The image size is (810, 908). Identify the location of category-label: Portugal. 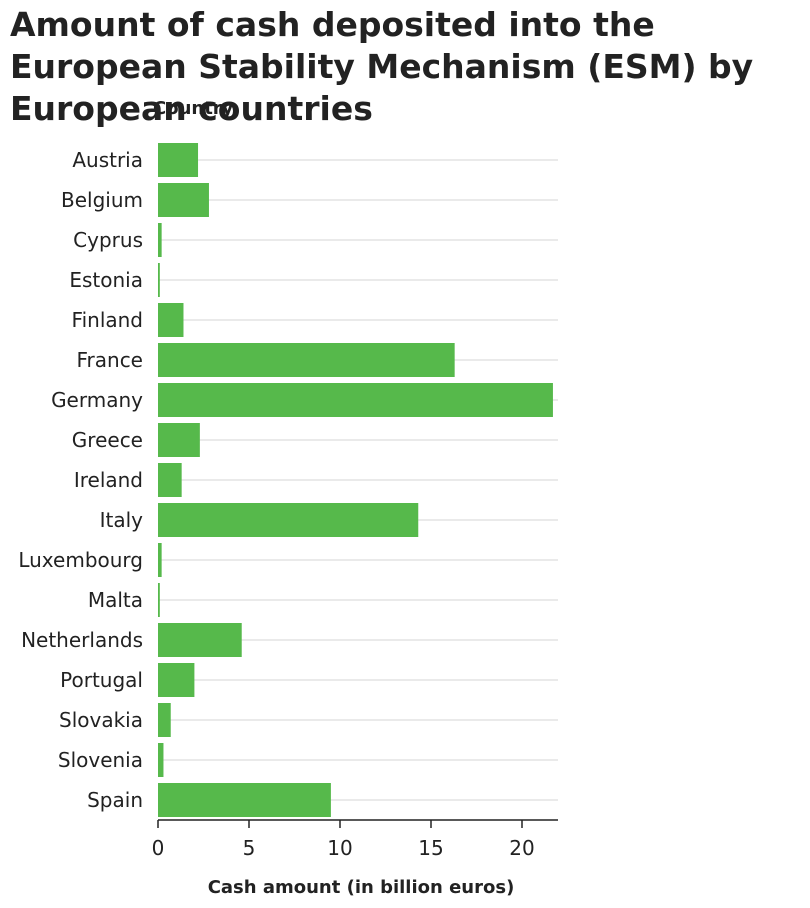
(101, 680).